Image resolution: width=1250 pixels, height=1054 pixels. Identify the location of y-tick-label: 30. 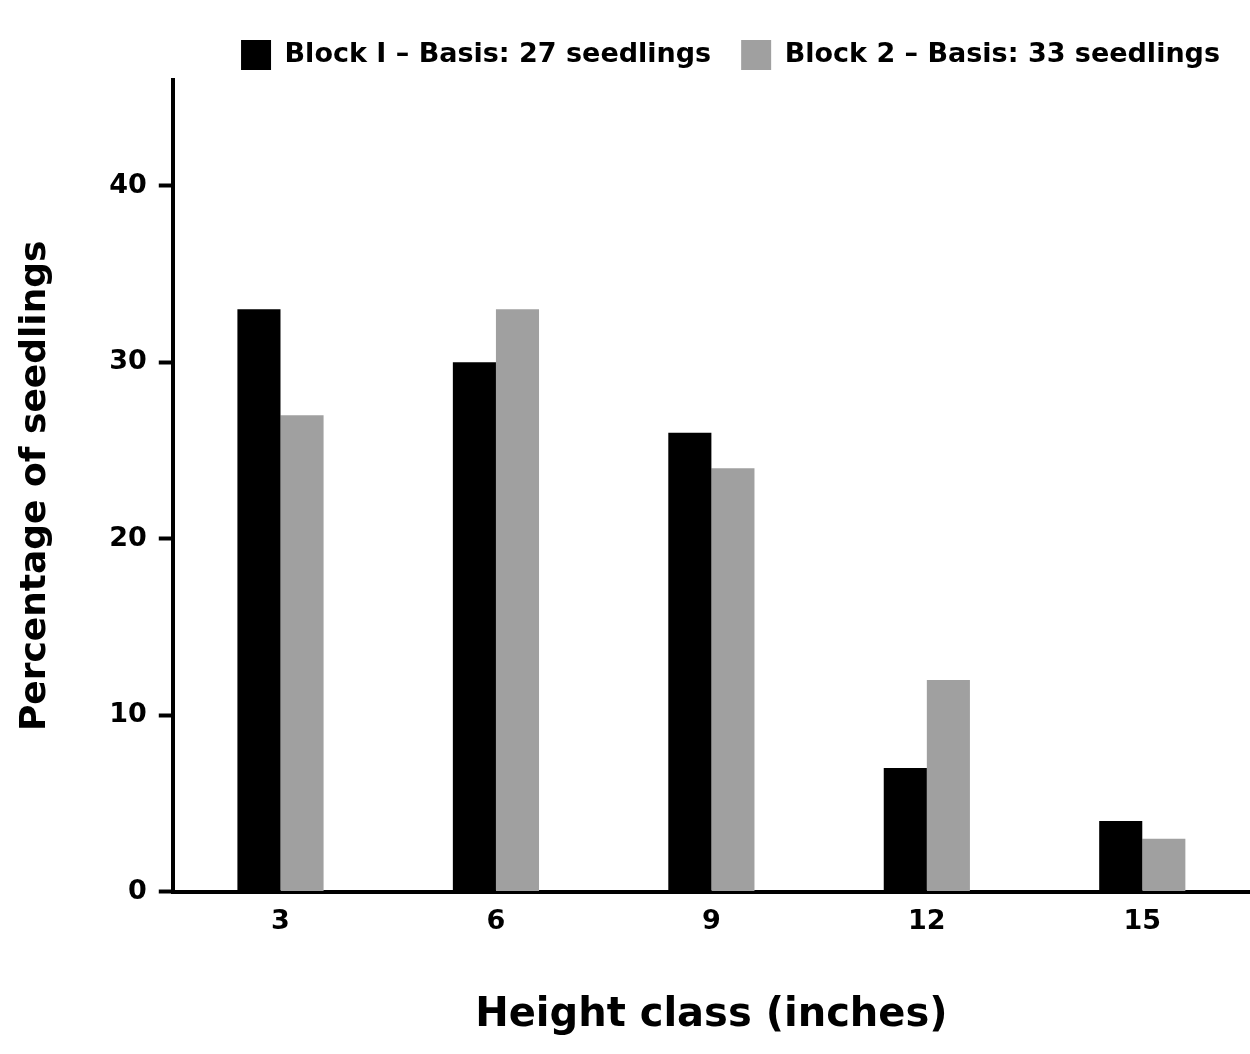
(128, 360).